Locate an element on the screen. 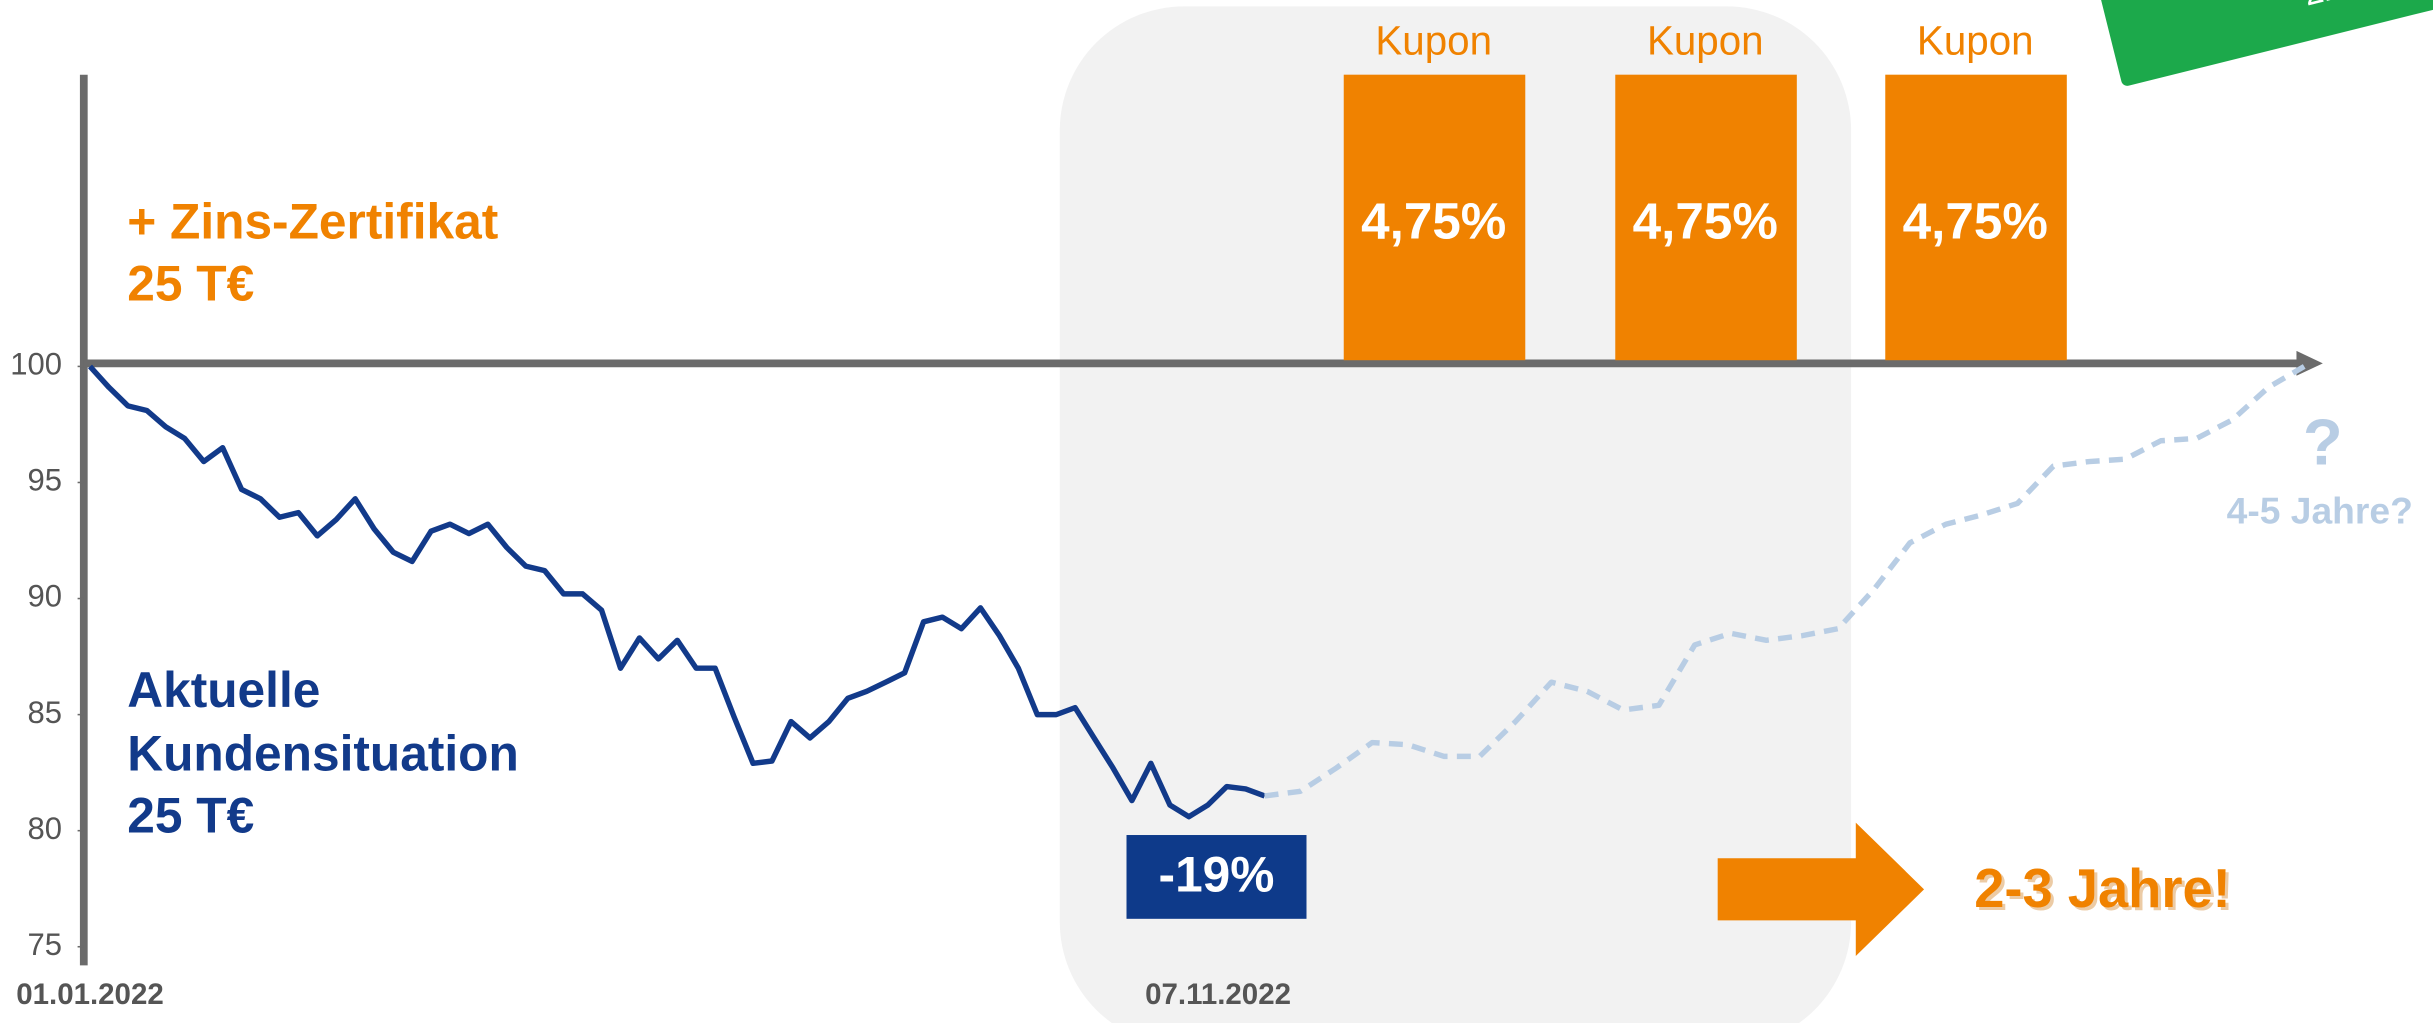 Image resolution: width=2433 pixels, height=1023 pixels. x-tick-label: 01.01.2022 is located at coordinates (90, 994).